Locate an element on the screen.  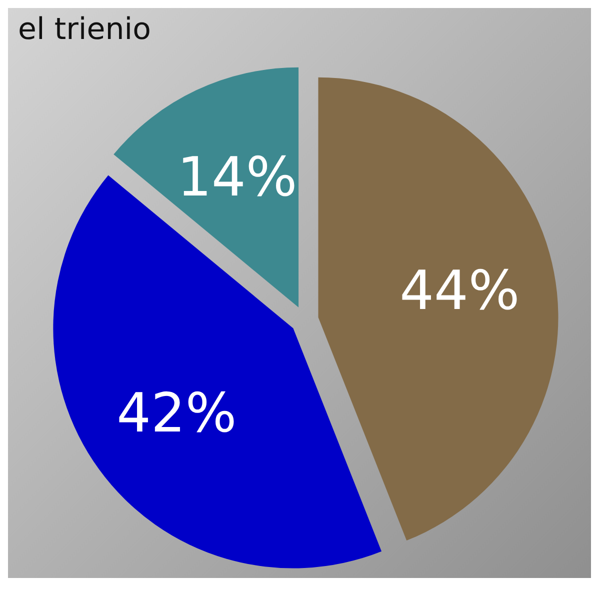
data-label: 44% is located at coordinates (460, 290).